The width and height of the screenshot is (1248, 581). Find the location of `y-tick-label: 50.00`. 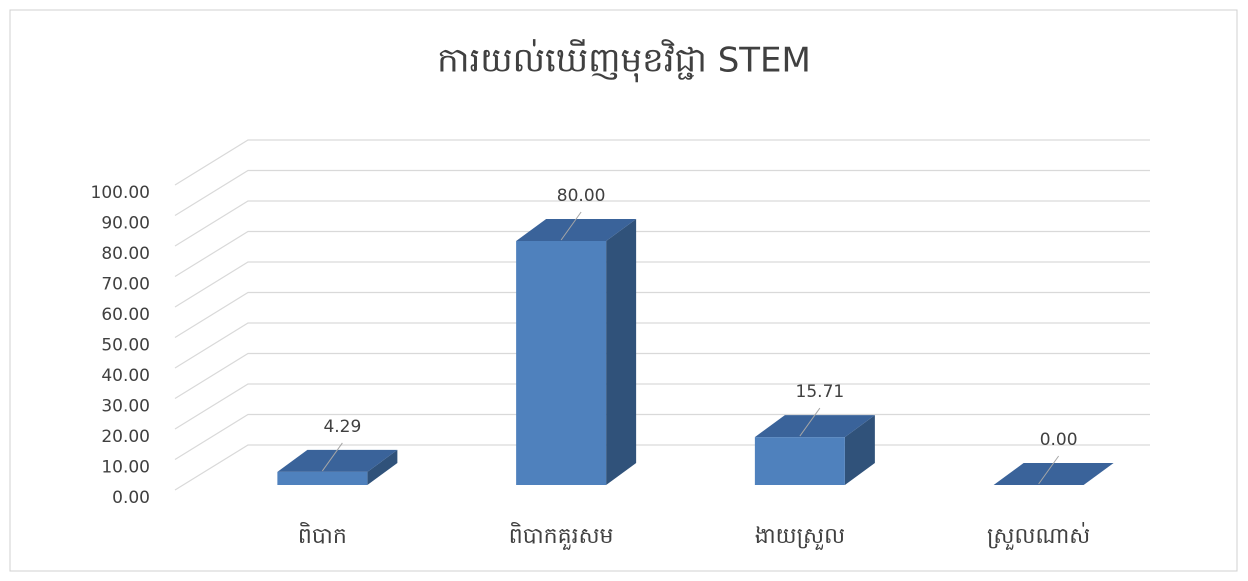

y-tick-label: 50.00 is located at coordinates (125, 346).